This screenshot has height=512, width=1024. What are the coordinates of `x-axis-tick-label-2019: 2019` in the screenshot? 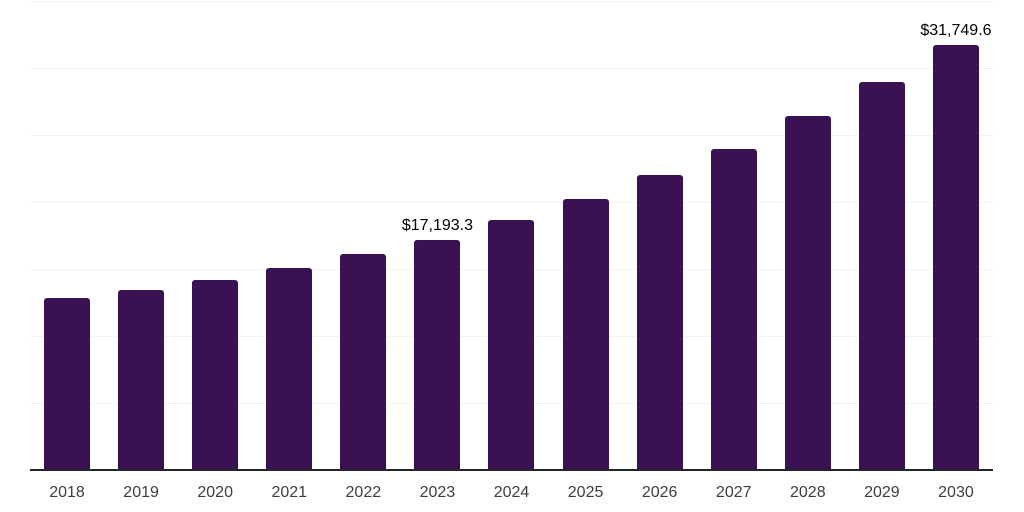 It's located at (141, 492).